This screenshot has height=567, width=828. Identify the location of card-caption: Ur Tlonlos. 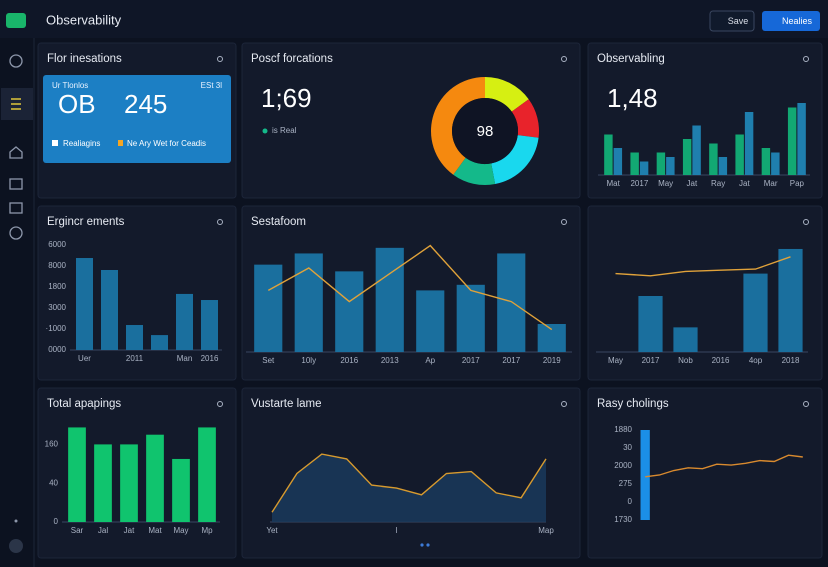
(70, 85).